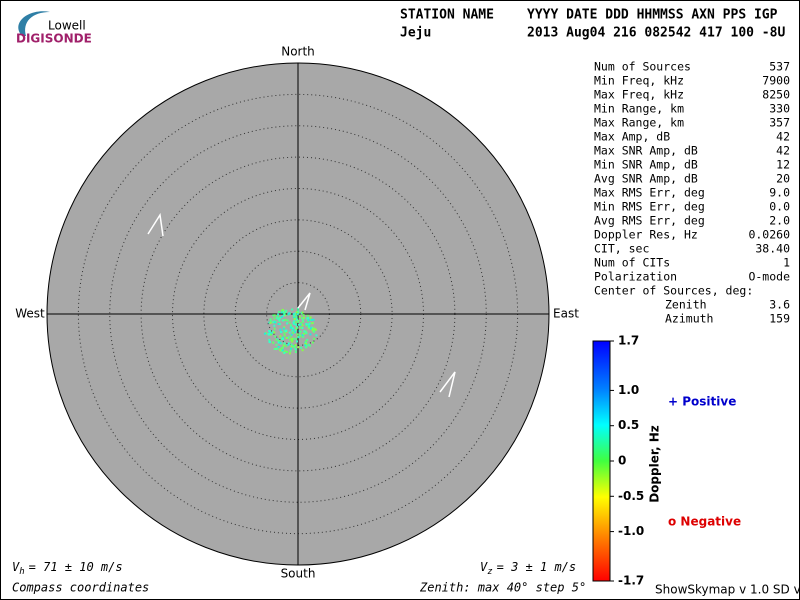 The width and height of the screenshot is (800, 600). I want to click on wind-arrows, so click(301, 305).